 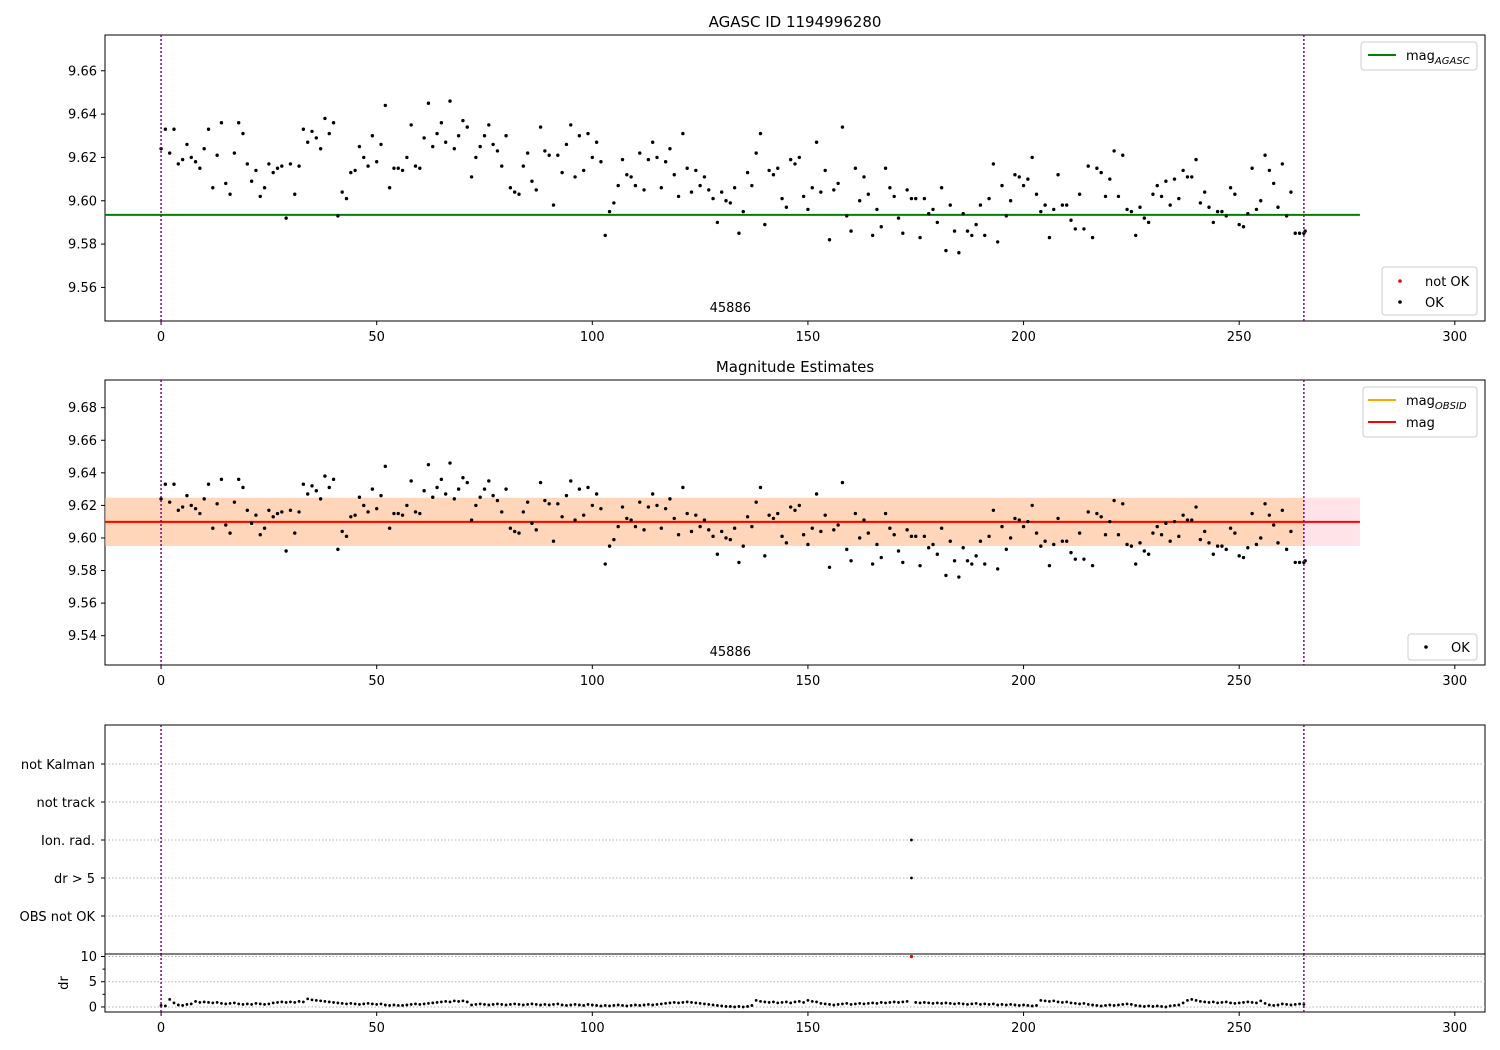 I want to click on panel2-legend-bottom, so click(x=1442, y=647).